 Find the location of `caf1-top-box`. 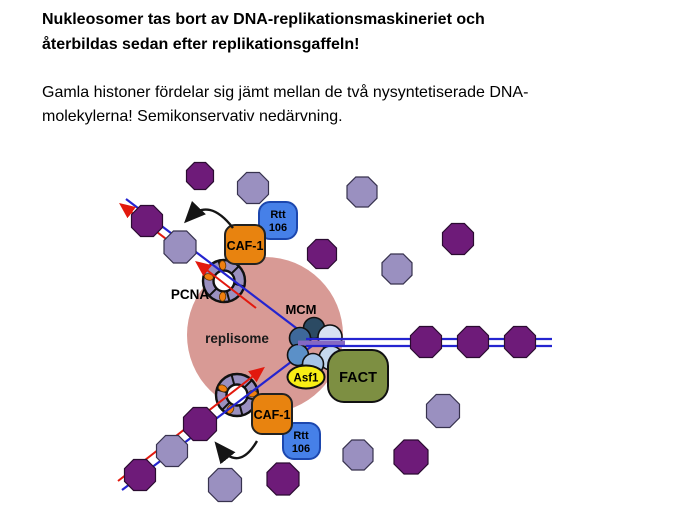

caf1-top-box is located at coordinates (245, 244).